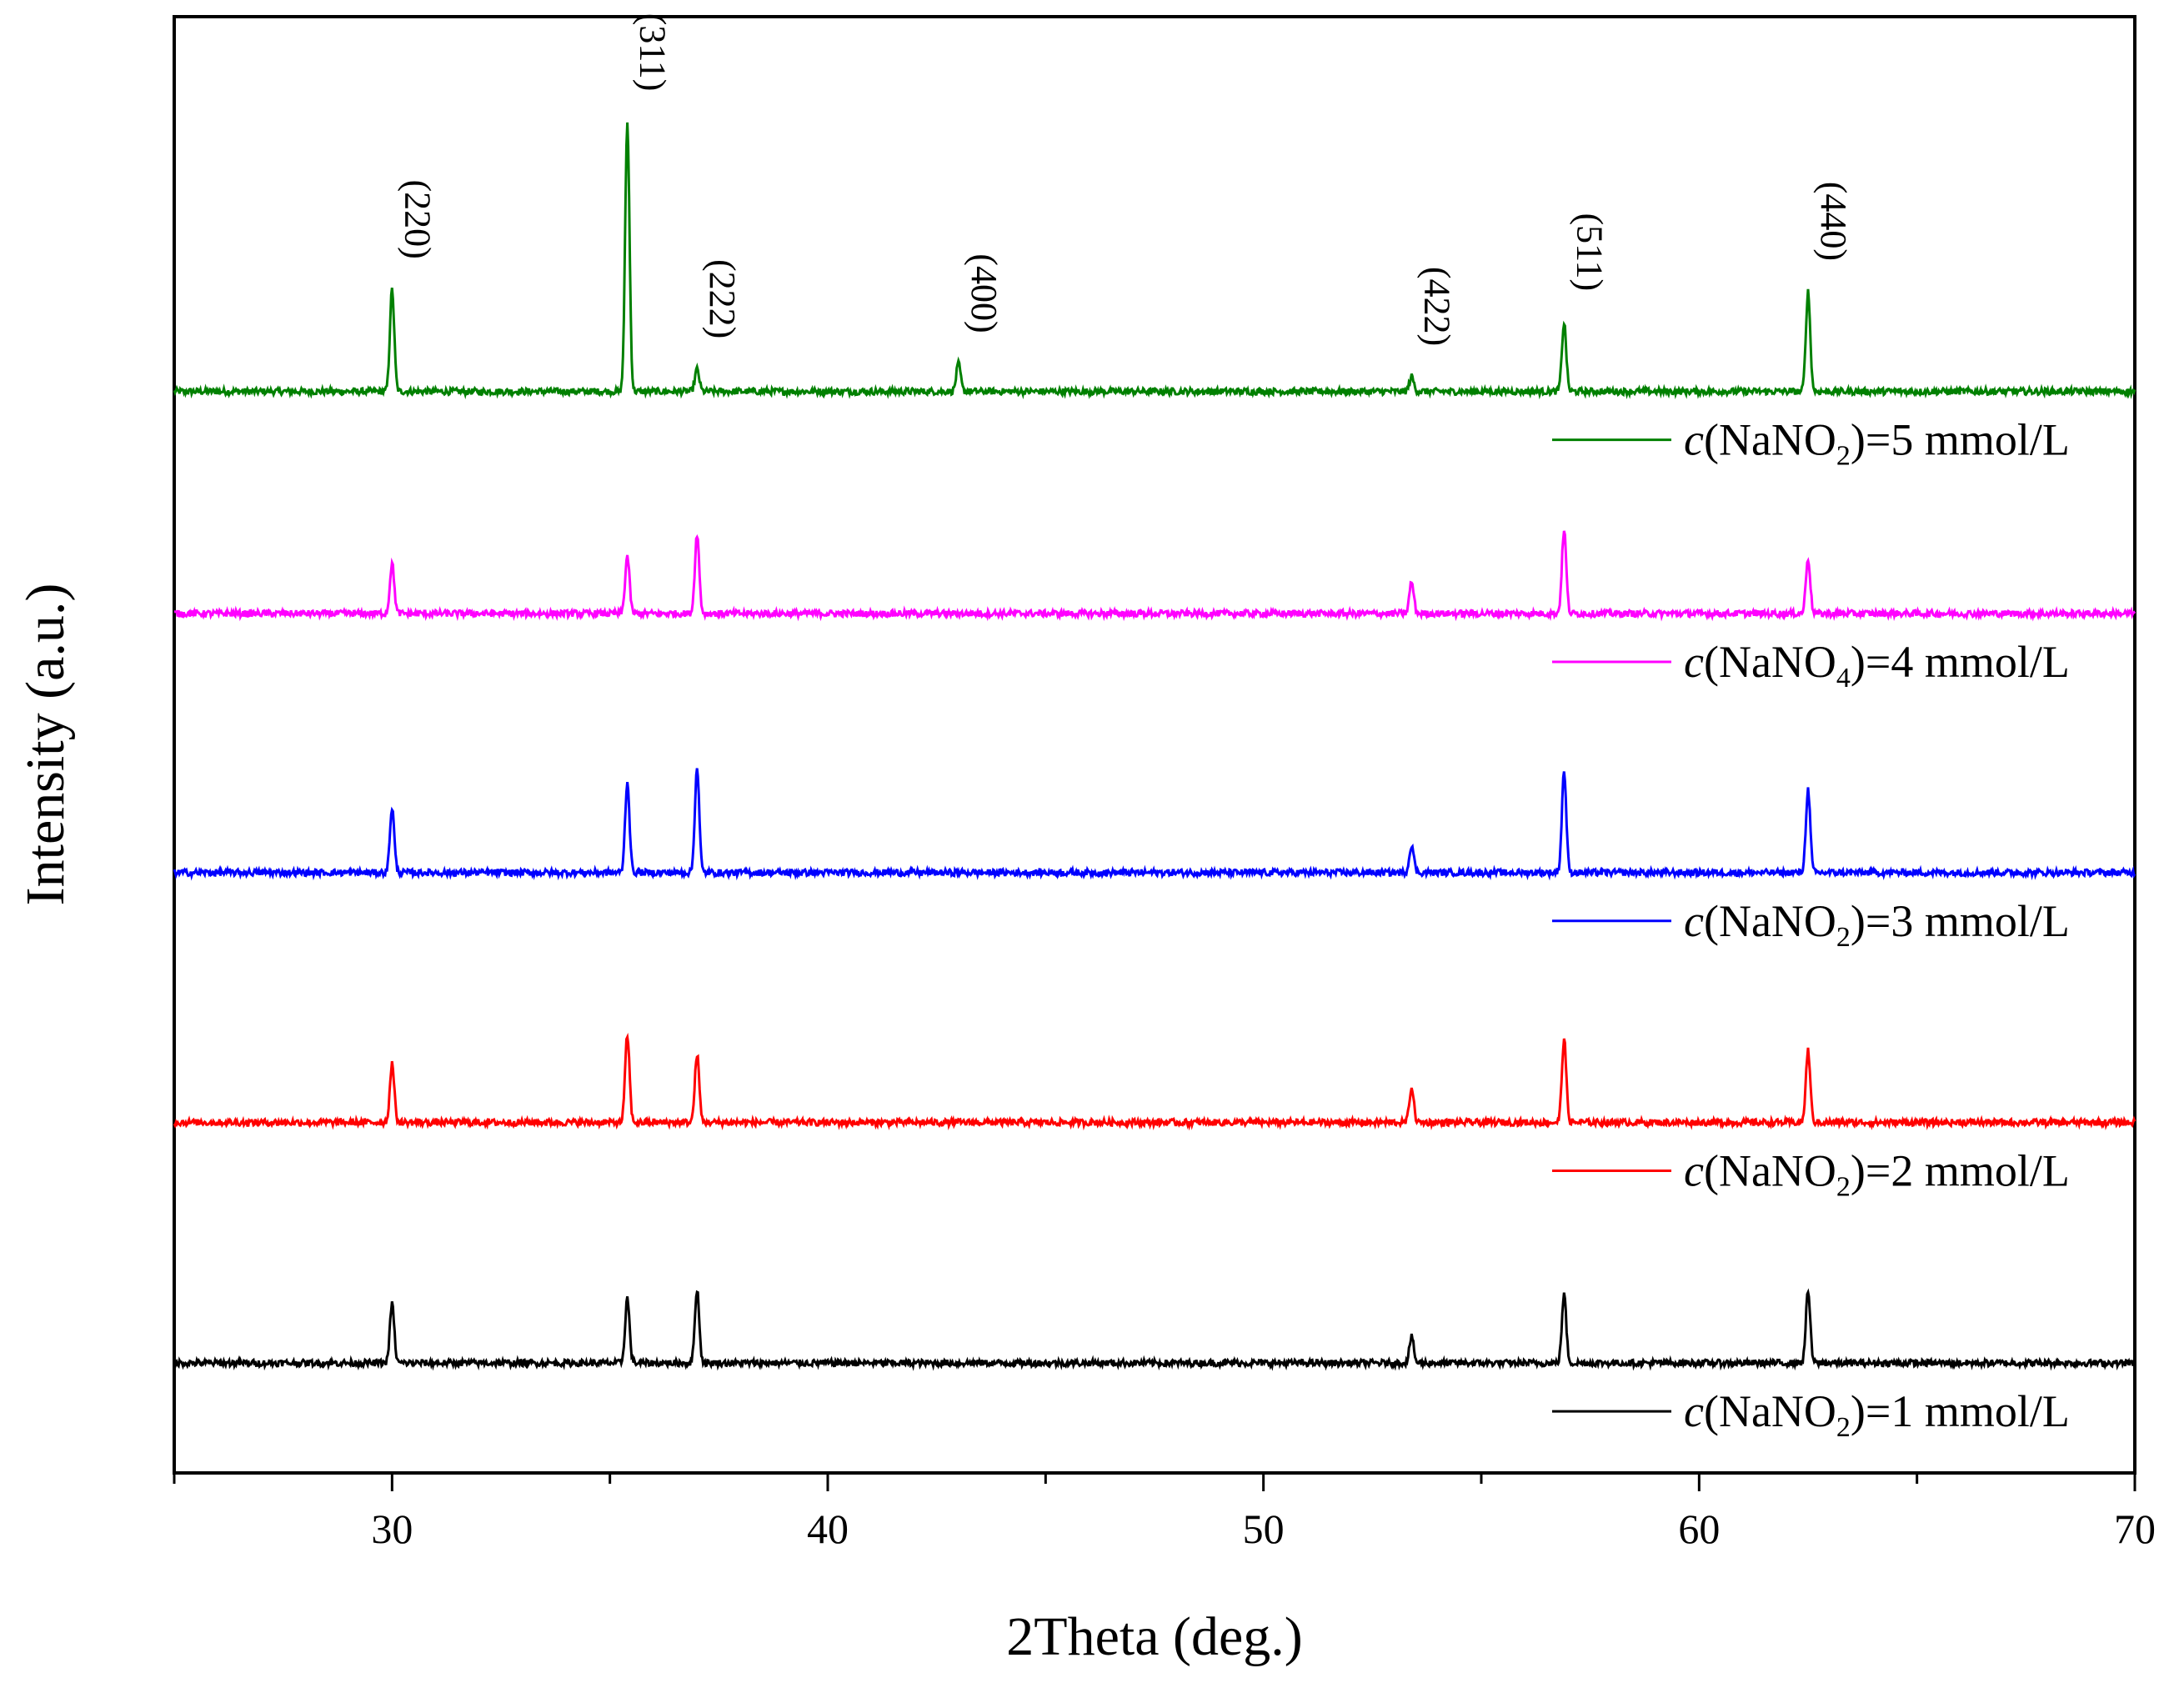 The height and width of the screenshot is (1693, 2184). I want to click on peak-label: (220), so click(417, 219).